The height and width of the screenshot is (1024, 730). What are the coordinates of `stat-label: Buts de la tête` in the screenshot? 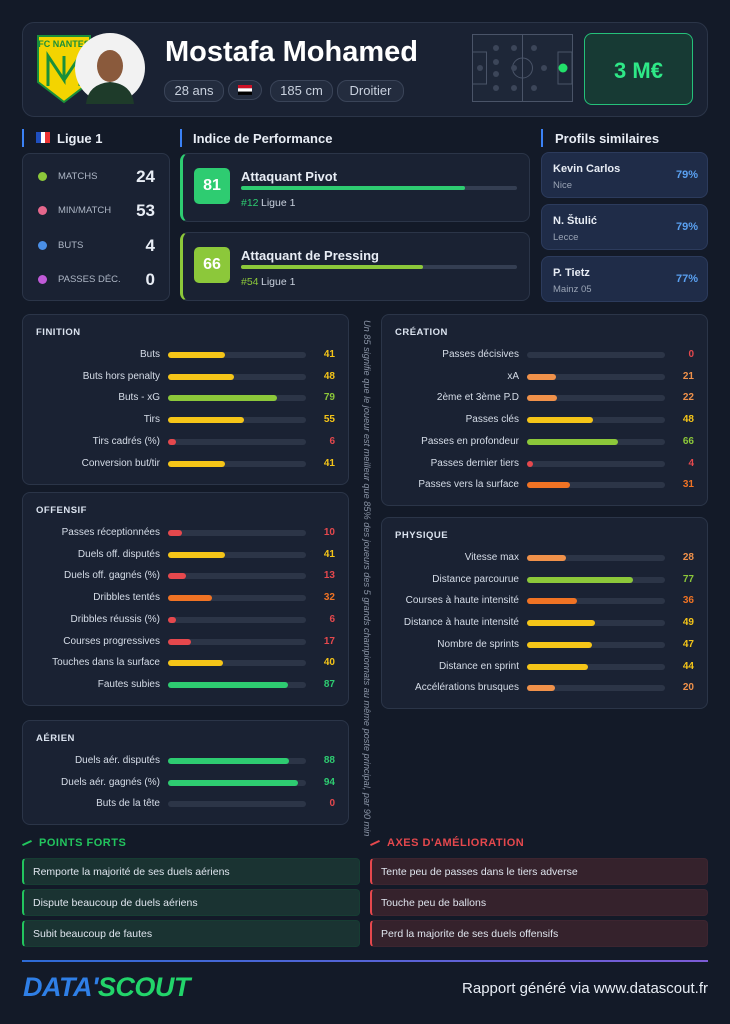 It's located at (128, 804).